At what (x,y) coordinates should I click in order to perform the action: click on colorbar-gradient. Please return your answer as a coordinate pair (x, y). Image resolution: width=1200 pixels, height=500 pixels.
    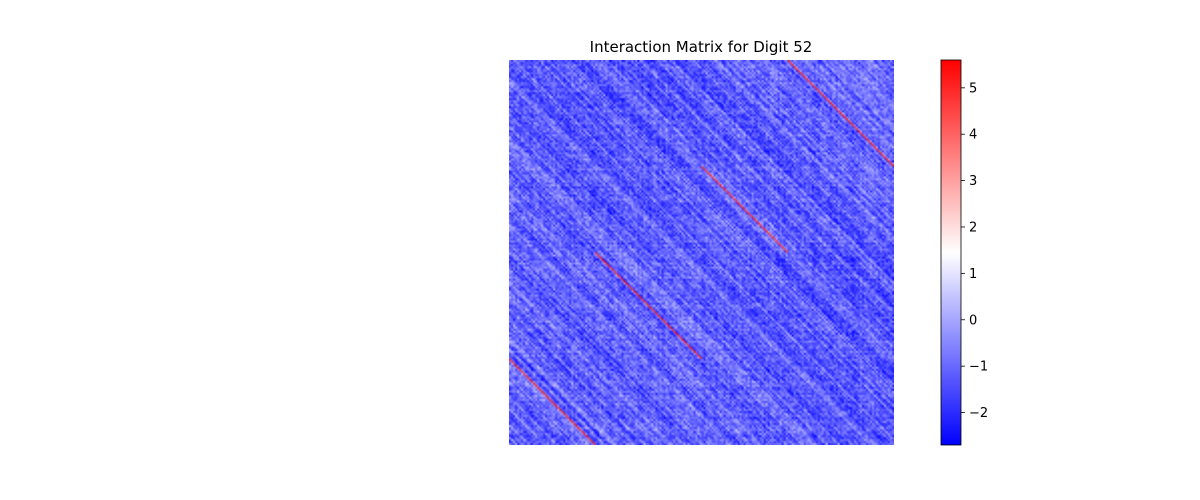
    Looking at the image, I should click on (951, 252).